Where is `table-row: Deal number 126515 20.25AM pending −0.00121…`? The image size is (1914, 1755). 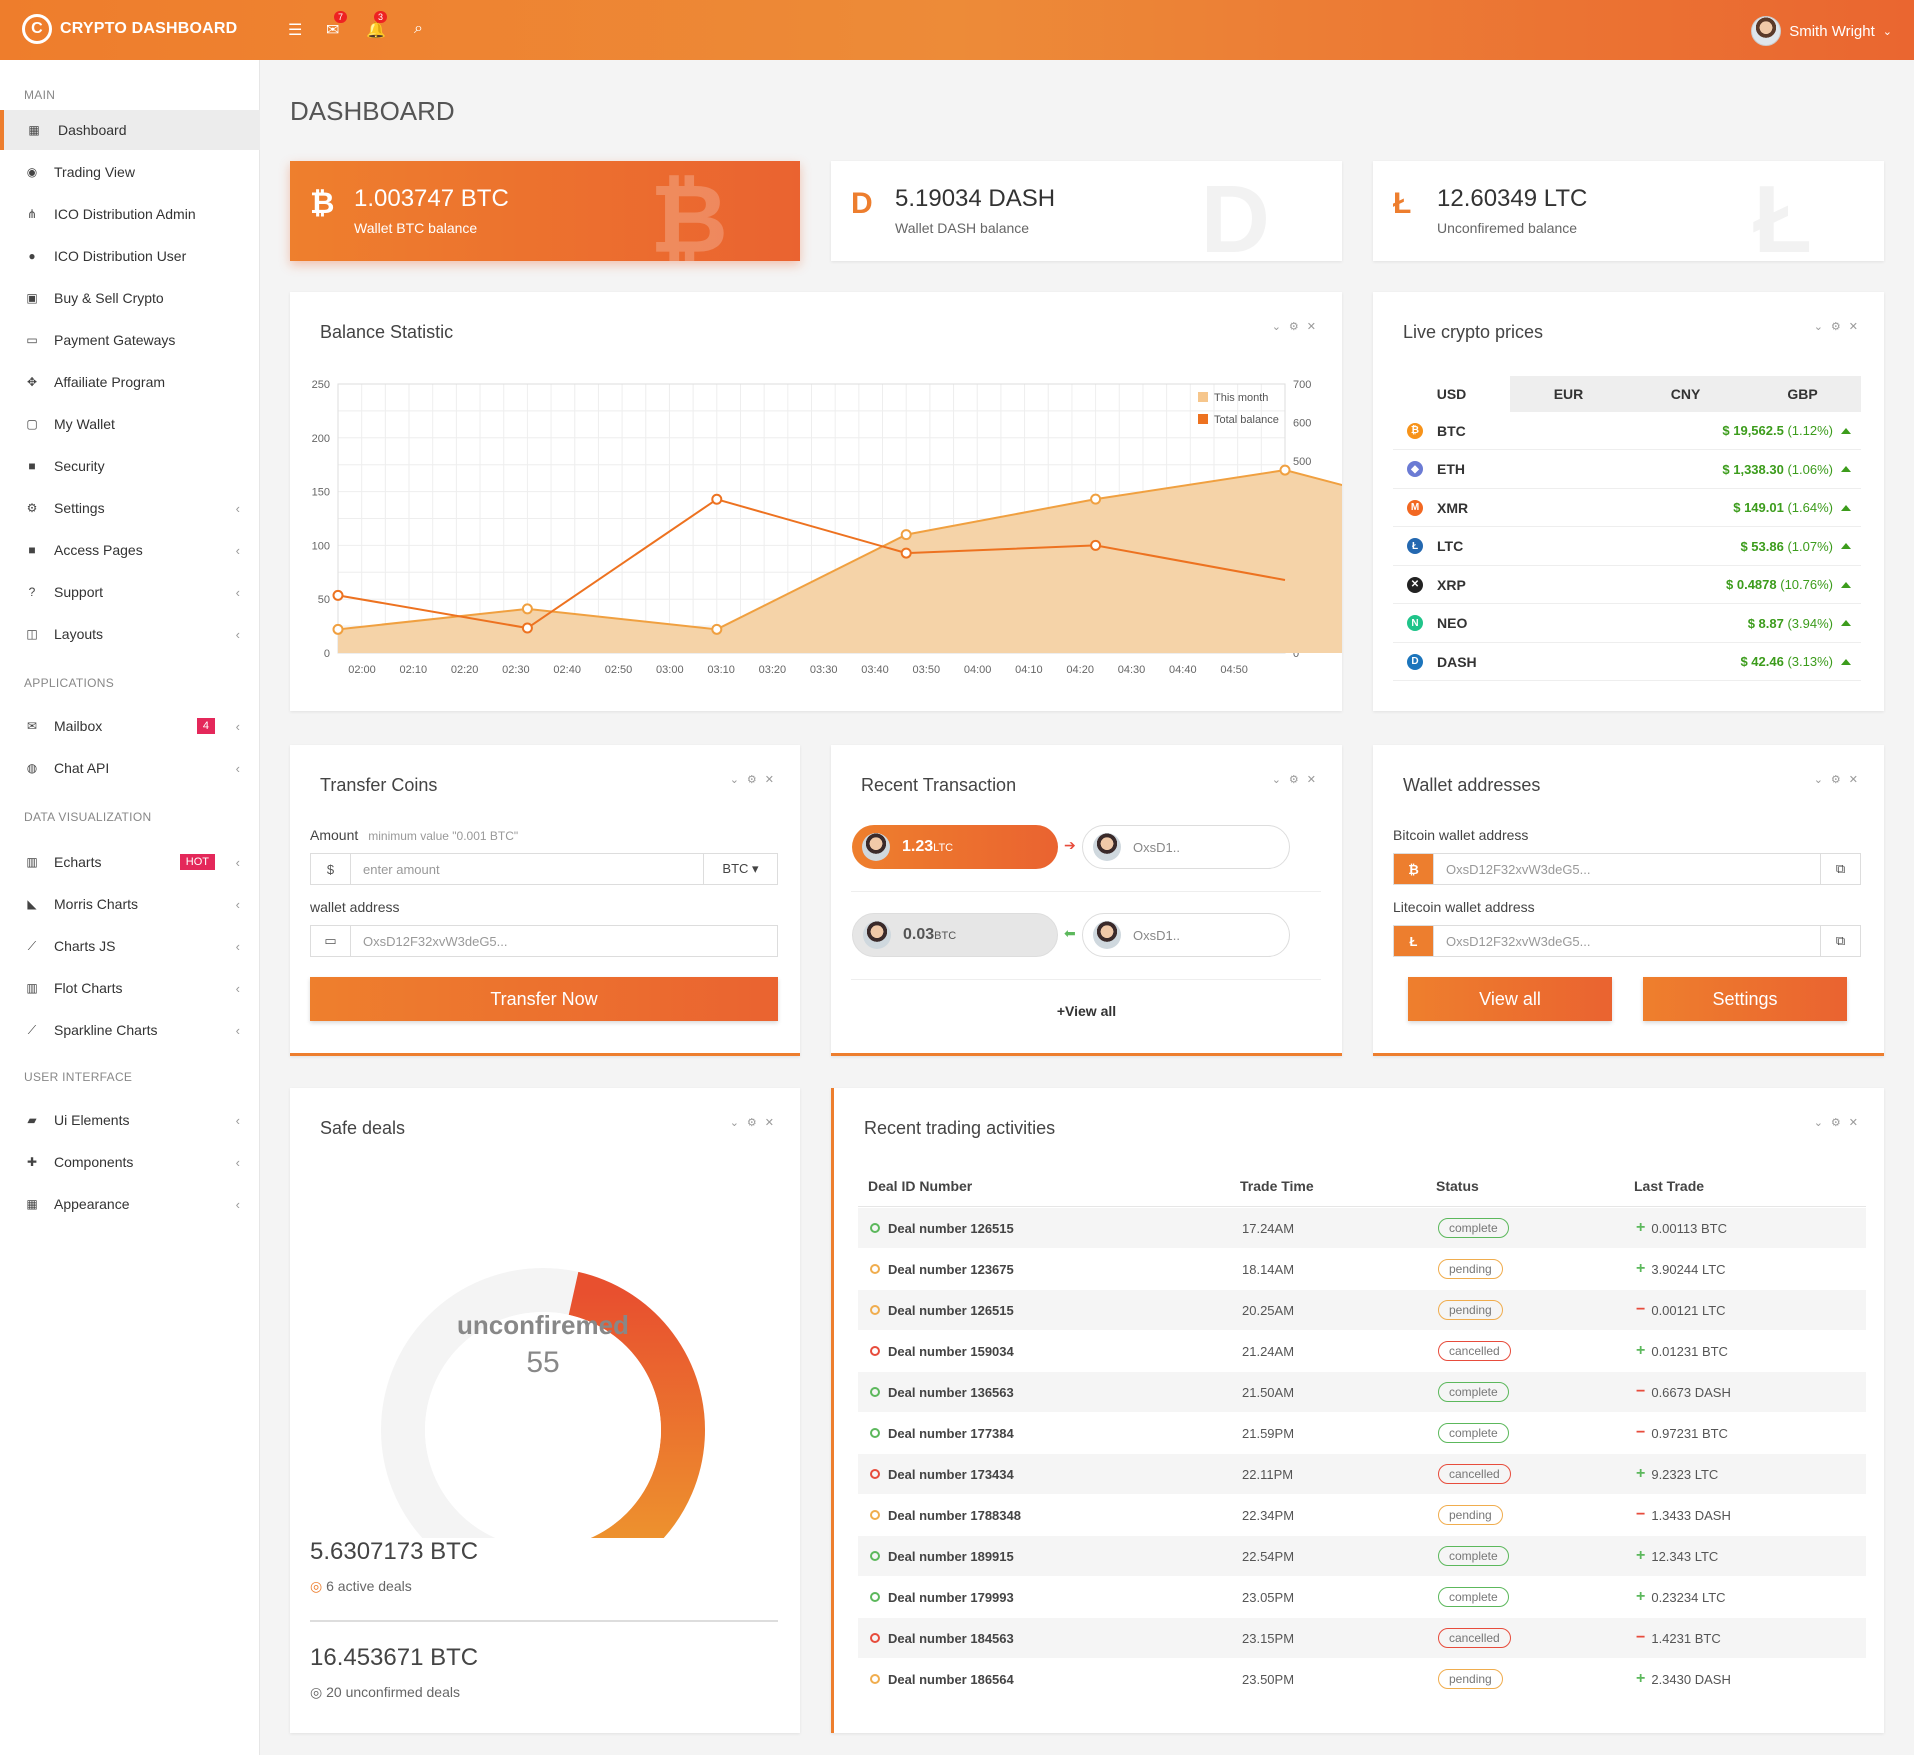 table-row: Deal number 126515 20.25AM pending −0.00121… is located at coordinates (1362, 1310).